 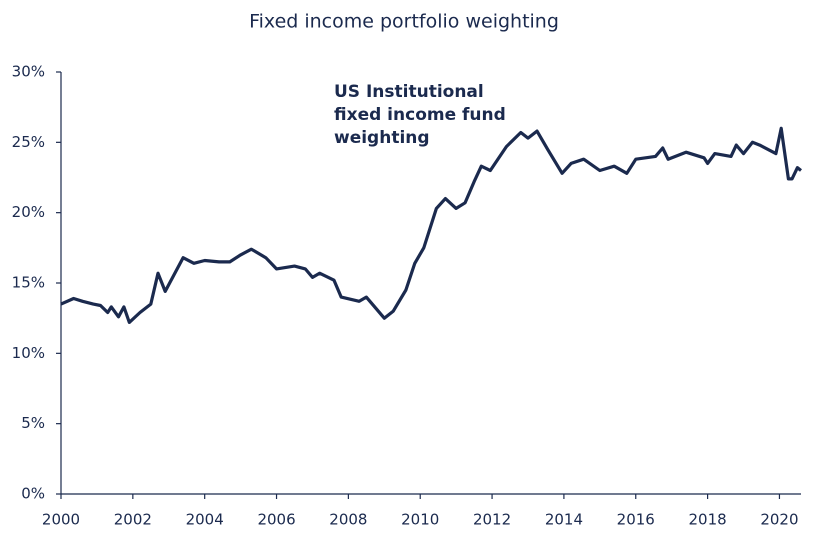 I want to click on y-tick-label: 15%, so click(x=28, y=283).